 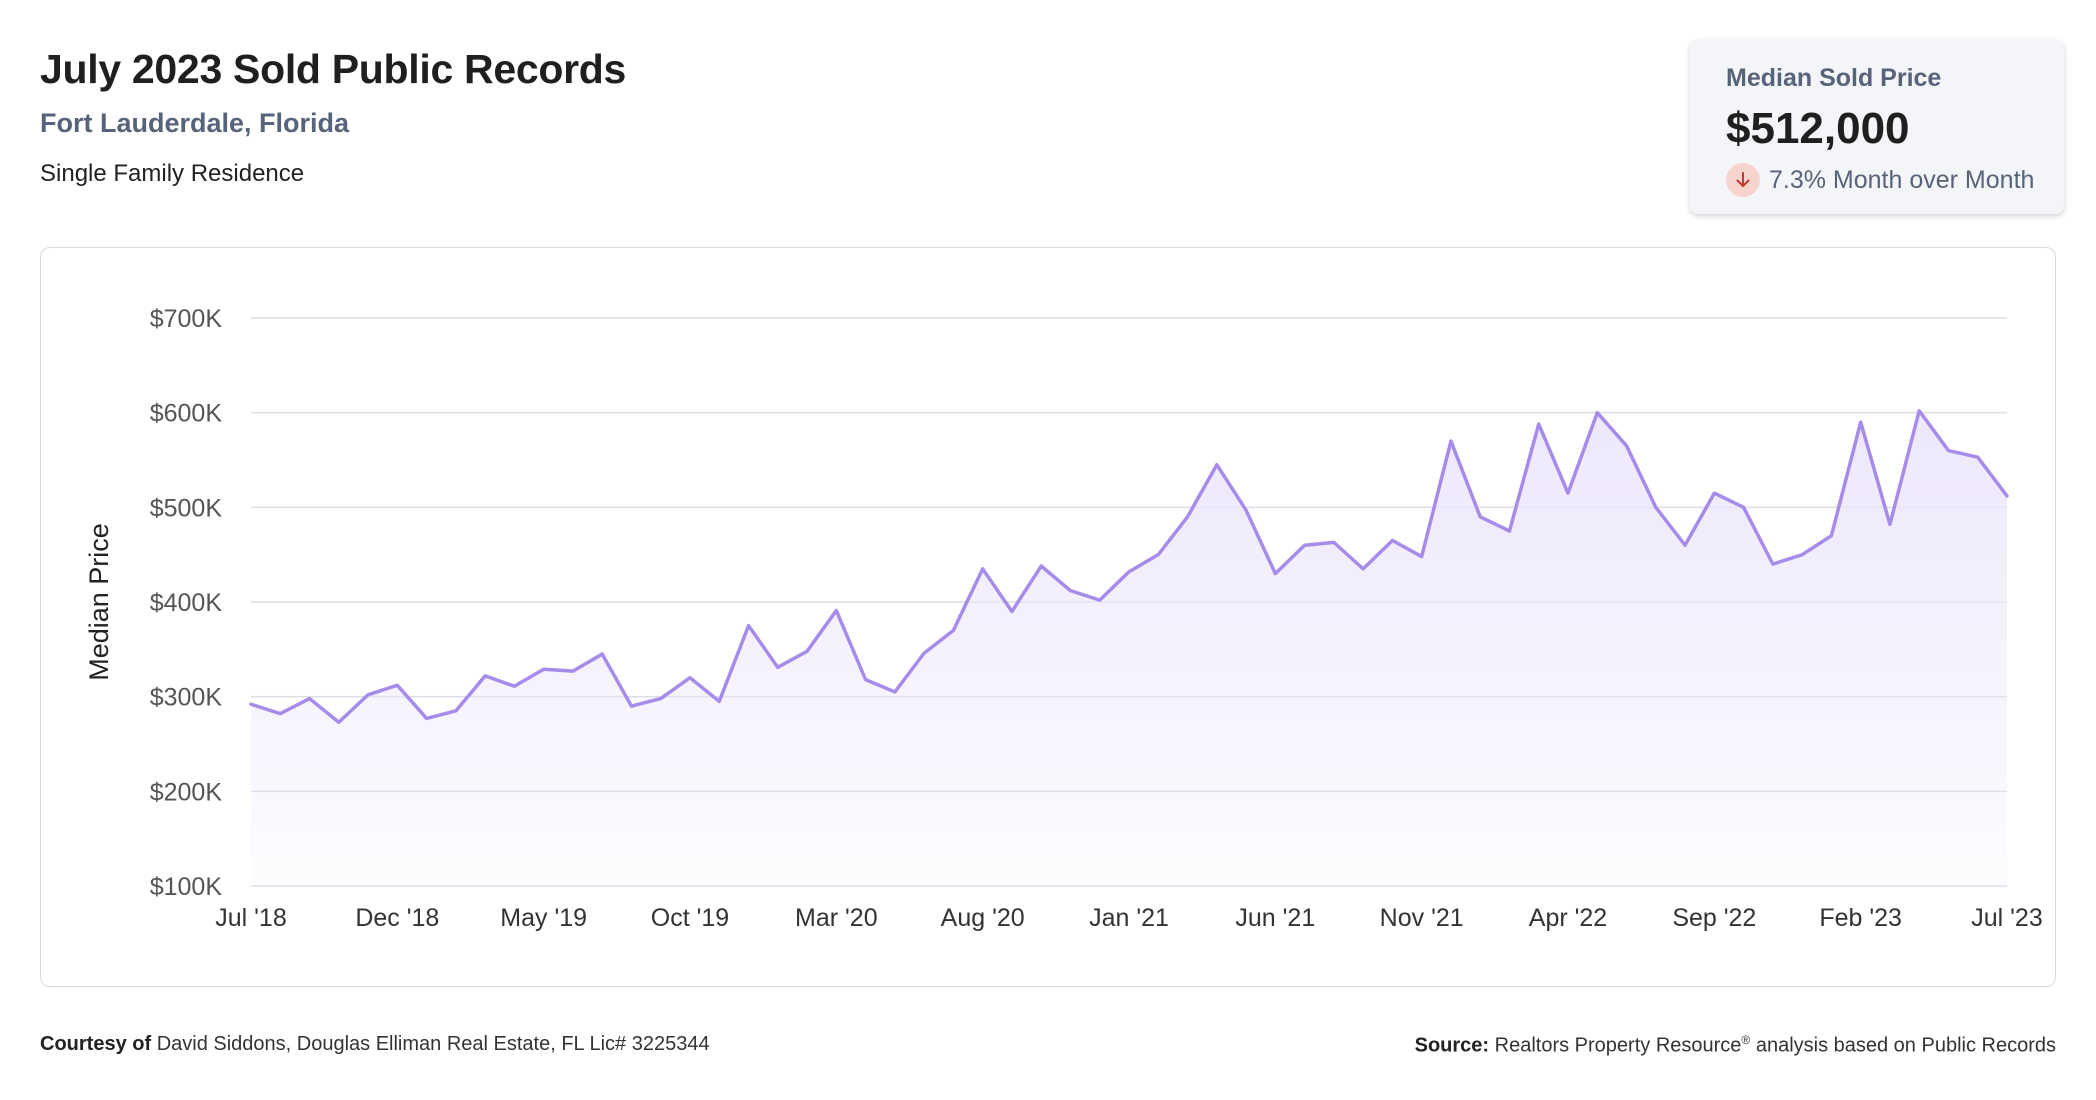 What do you see at coordinates (1746, 1040) in the screenshot?
I see `registered-mark: ®` at bounding box center [1746, 1040].